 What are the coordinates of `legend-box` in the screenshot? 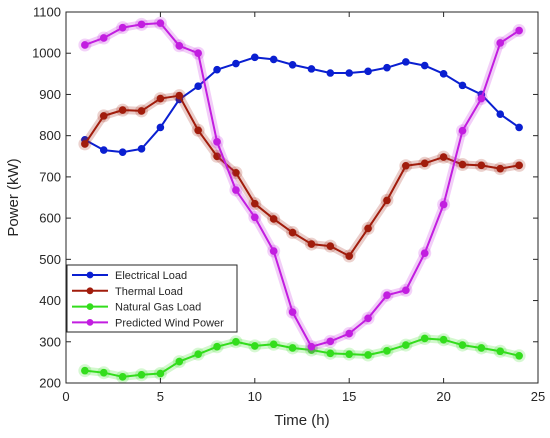 It's located at (152, 298).